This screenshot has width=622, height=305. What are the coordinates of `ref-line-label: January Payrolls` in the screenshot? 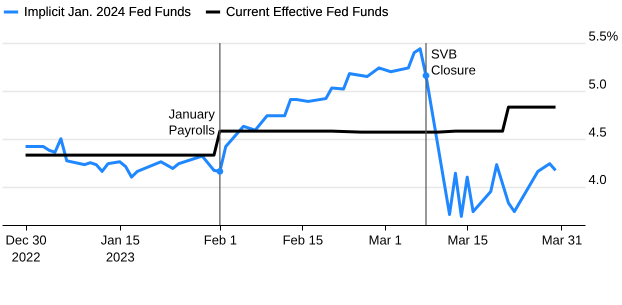 It's located at (192, 122).